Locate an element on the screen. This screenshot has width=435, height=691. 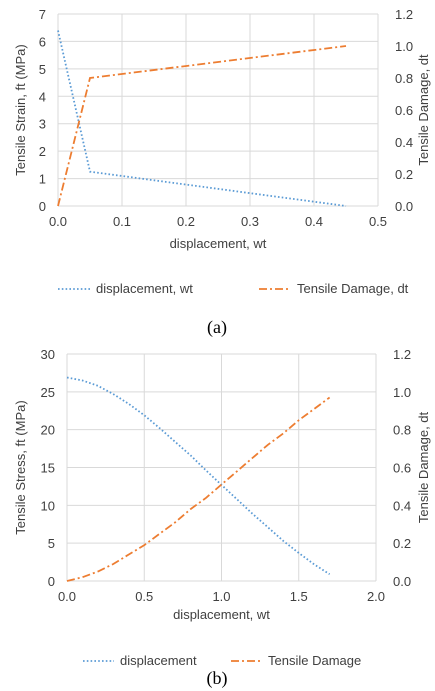
legend: displacement, wt Tensile Damage, dt is located at coordinates (233, 288).